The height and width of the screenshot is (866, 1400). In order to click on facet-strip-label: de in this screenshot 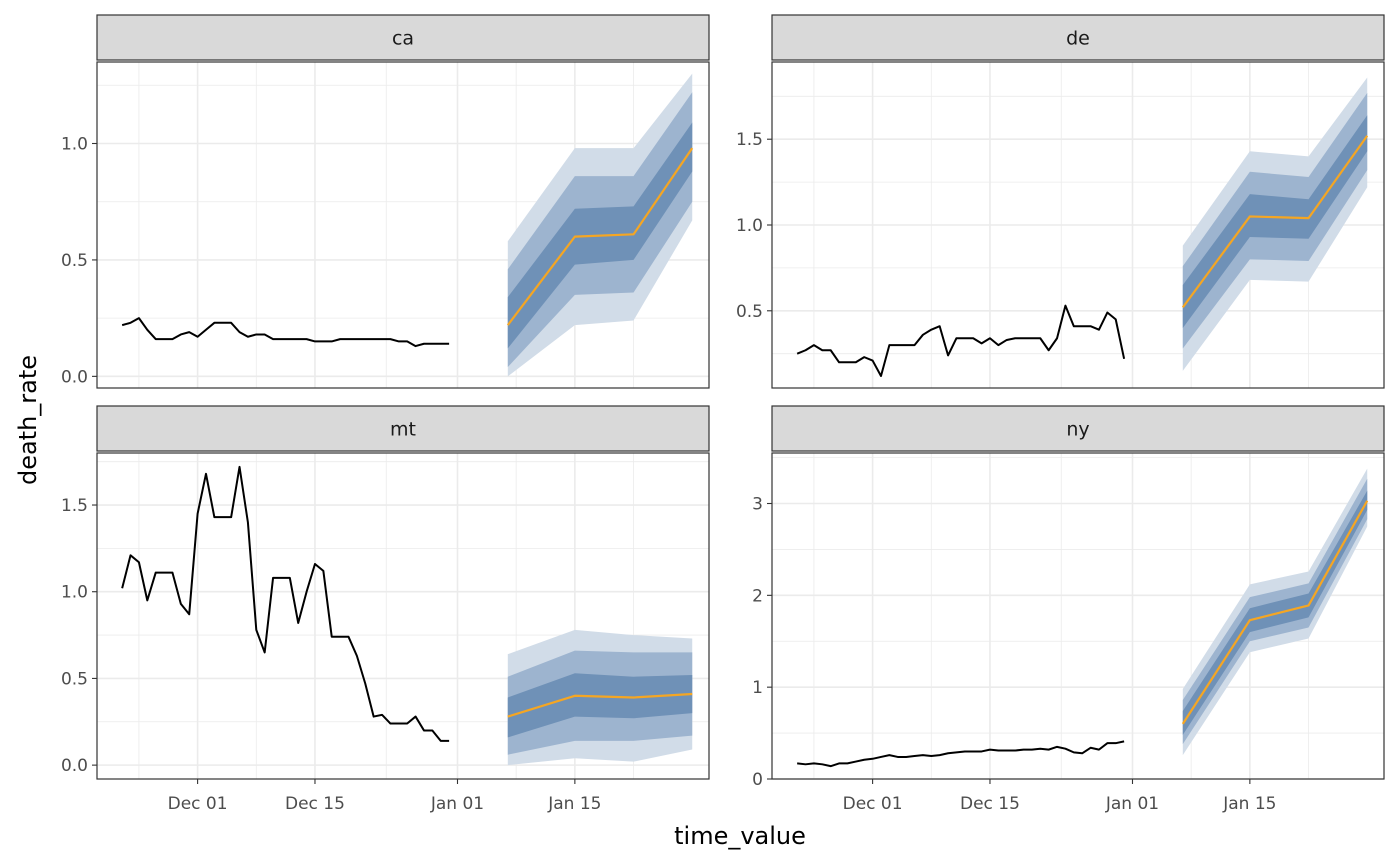, I will do `click(1078, 39)`.